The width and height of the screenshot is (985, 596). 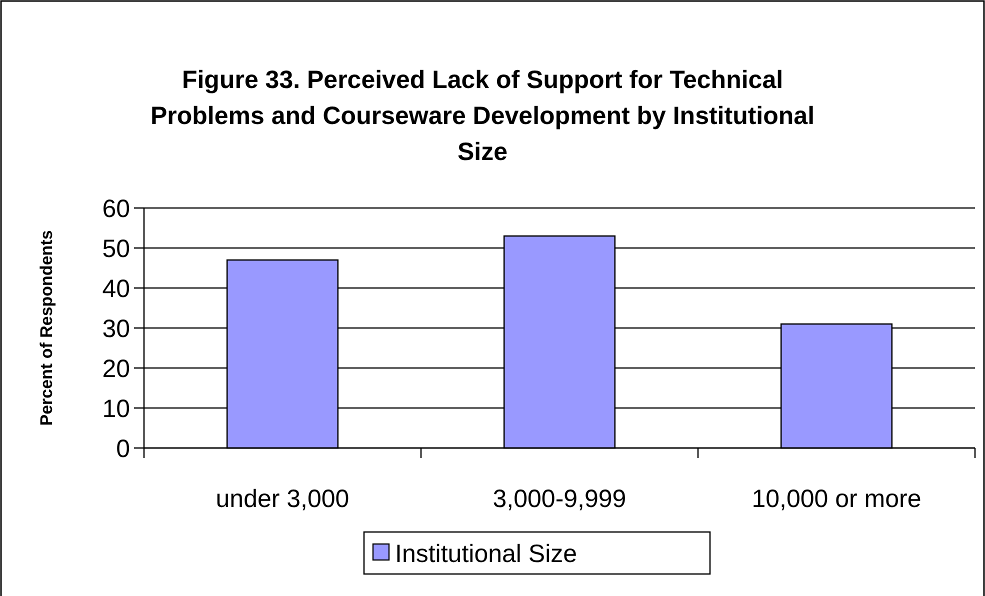 What do you see at coordinates (116, 248) in the screenshot?
I see `y-tick-label: 50` at bounding box center [116, 248].